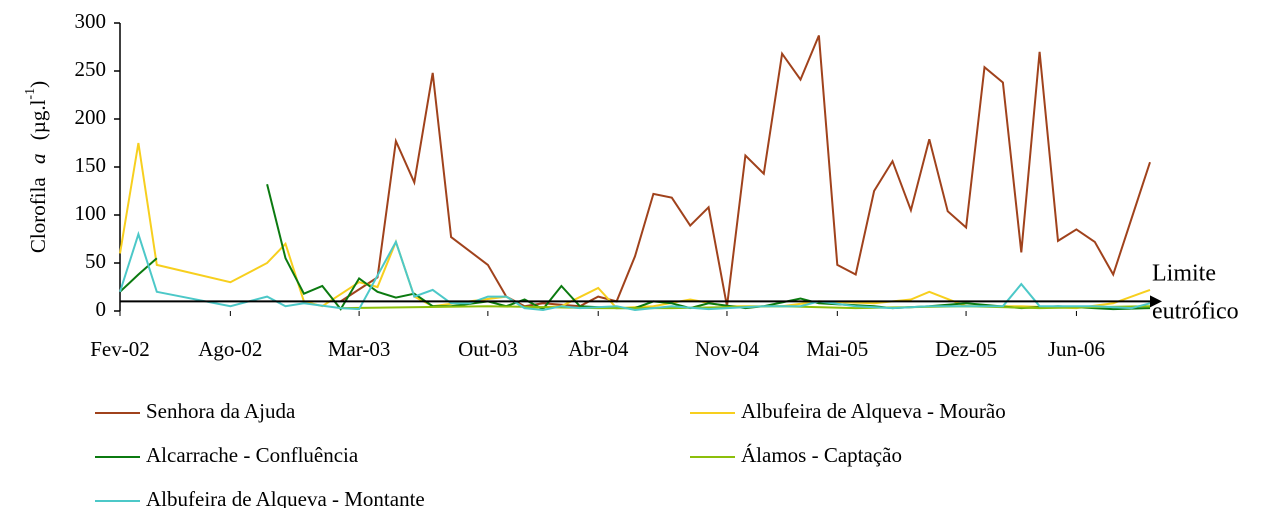  Describe the element at coordinates (221, 411) in the screenshot. I see `legend-label: Senhora da Ajuda` at that location.